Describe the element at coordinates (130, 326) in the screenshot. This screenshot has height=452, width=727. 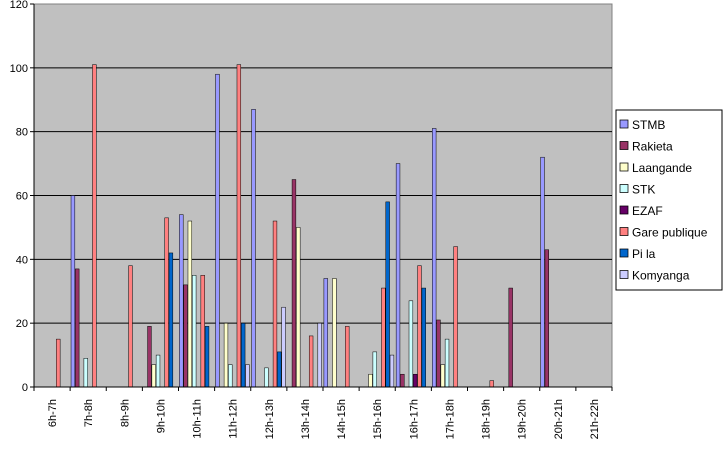
I see `bar-gare-publique-8h-9h` at that location.